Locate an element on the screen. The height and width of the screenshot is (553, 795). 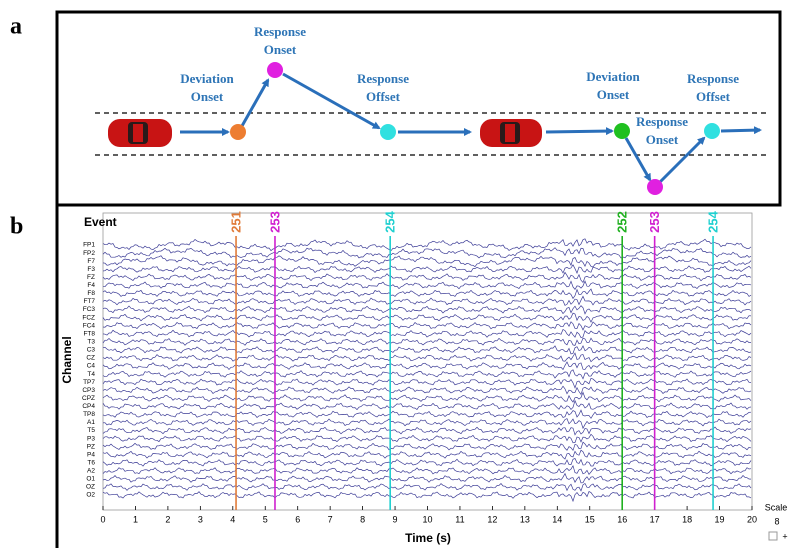
y-axis-label: Channel is located at coordinates (67, 359).